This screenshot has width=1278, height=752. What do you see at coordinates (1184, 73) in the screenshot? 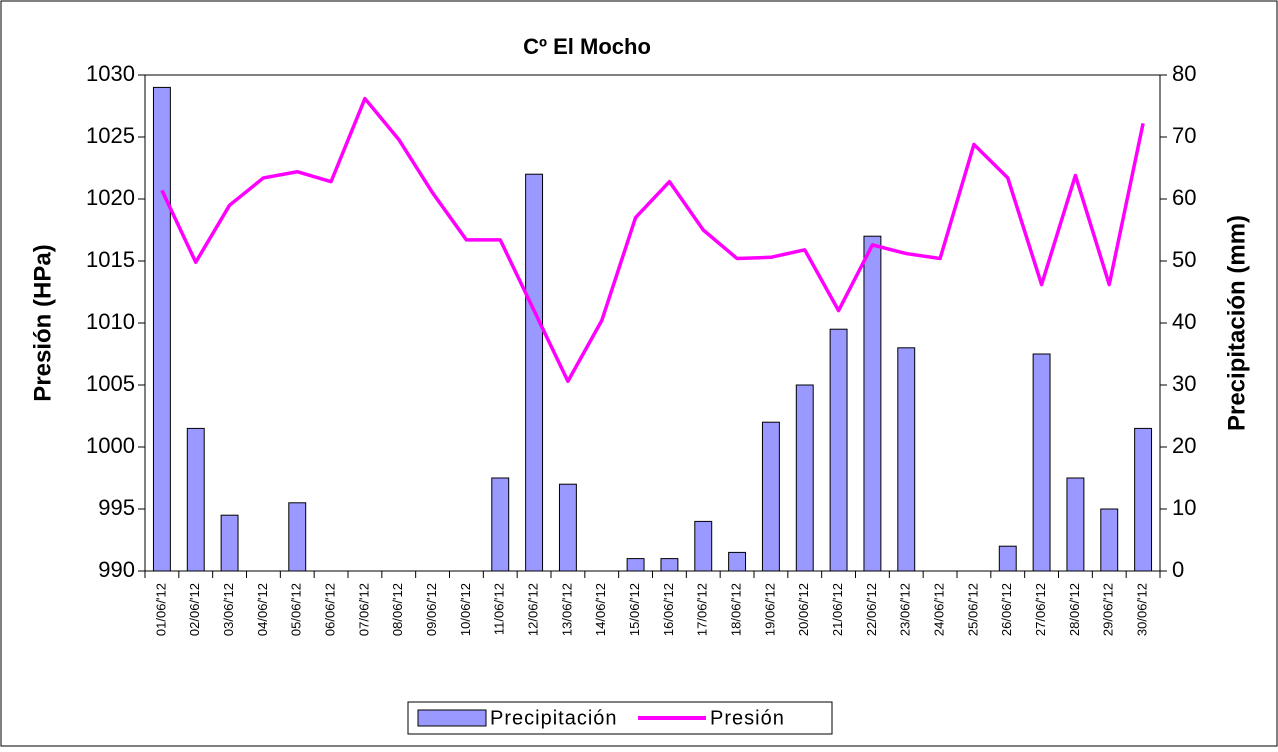
I see `y2-tick-label: 80` at bounding box center [1184, 73].